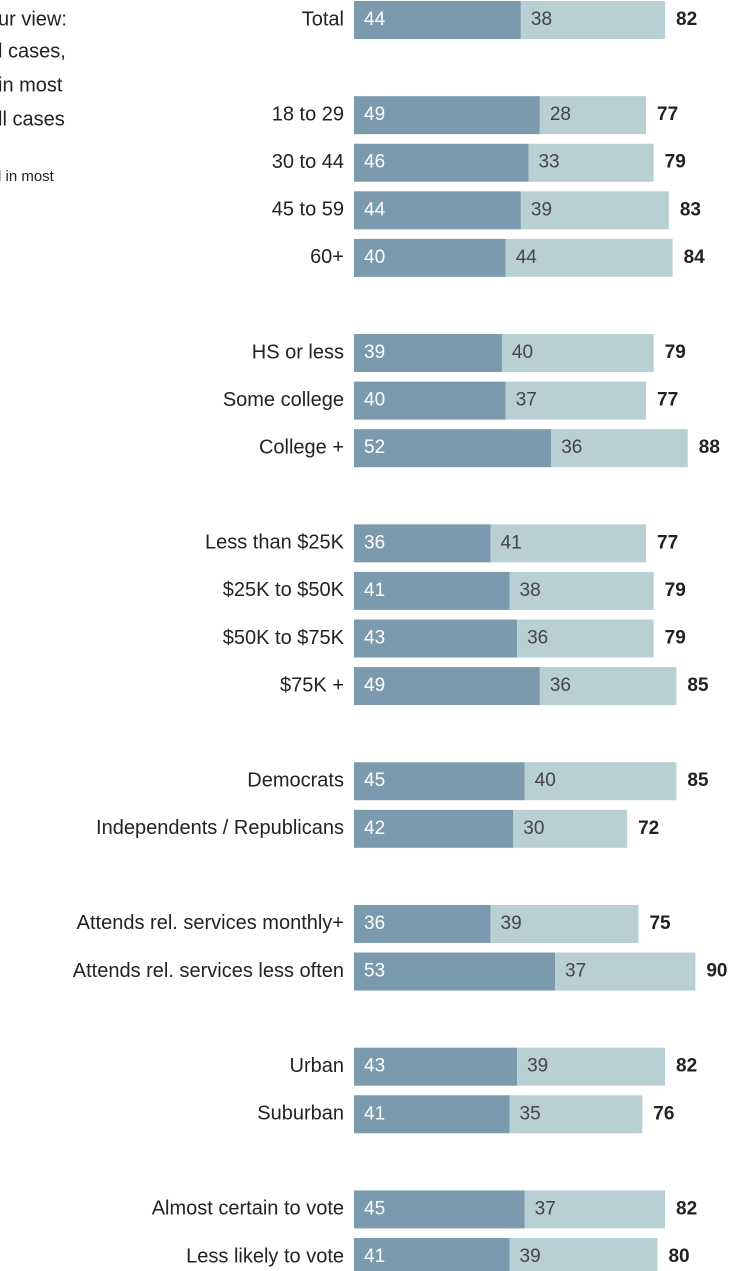 The width and height of the screenshot is (742, 1271). What do you see at coordinates (663, 1113) in the screenshot?
I see `total-label: 76` at bounding box center [663, 1113].